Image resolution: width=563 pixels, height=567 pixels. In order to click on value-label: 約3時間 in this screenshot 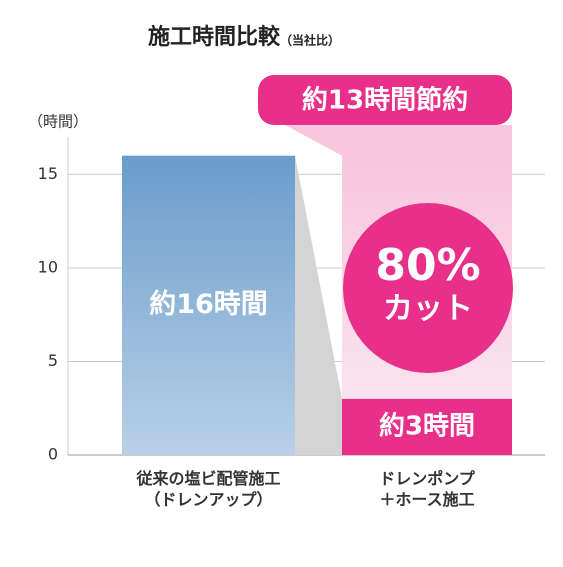, I will do `click(427, 425)`.